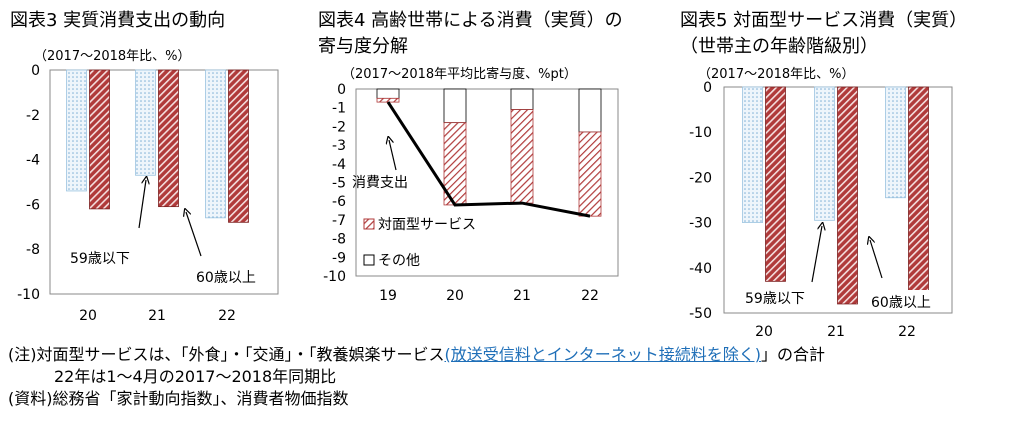  I want to click on chart3-annotation-b-box, so click(907, 301).